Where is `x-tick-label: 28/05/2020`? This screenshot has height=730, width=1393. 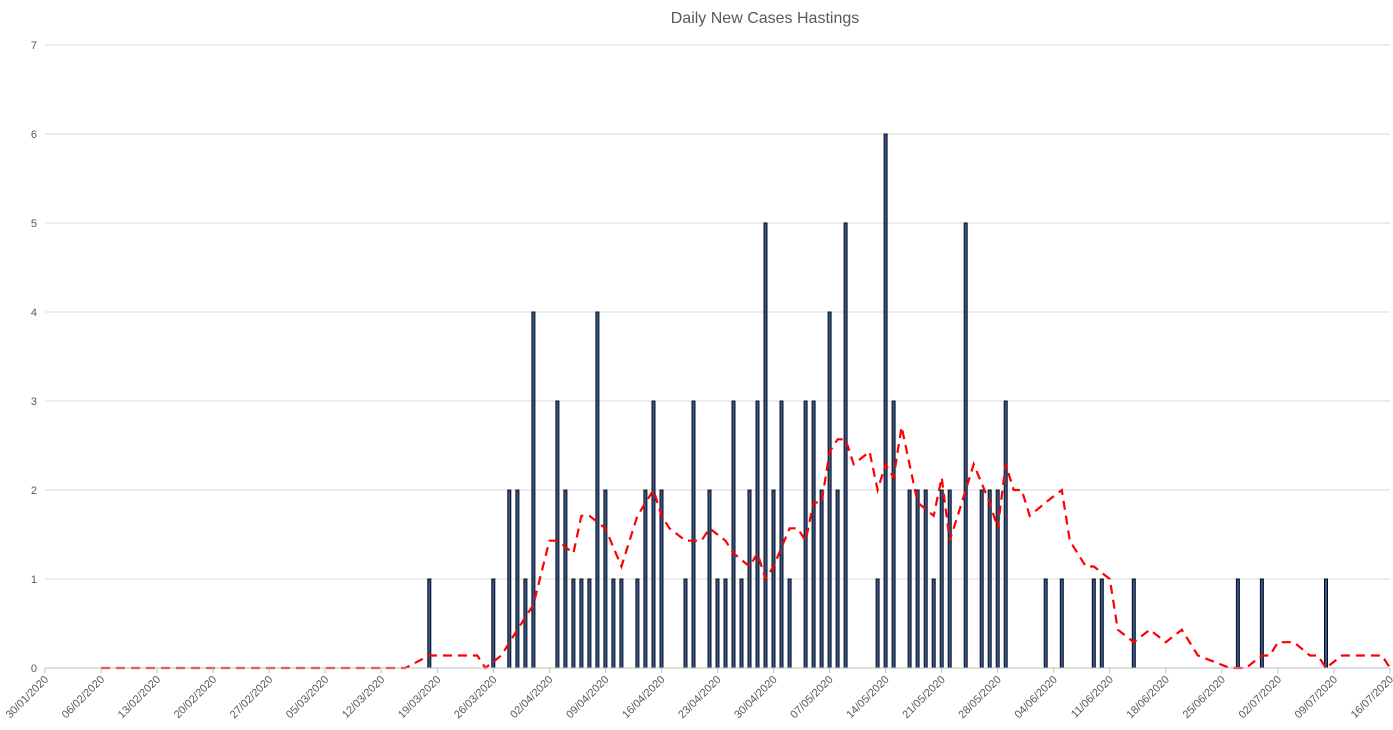
x-tick-label: 28/05/2020 is located at coordinates (979, 697).